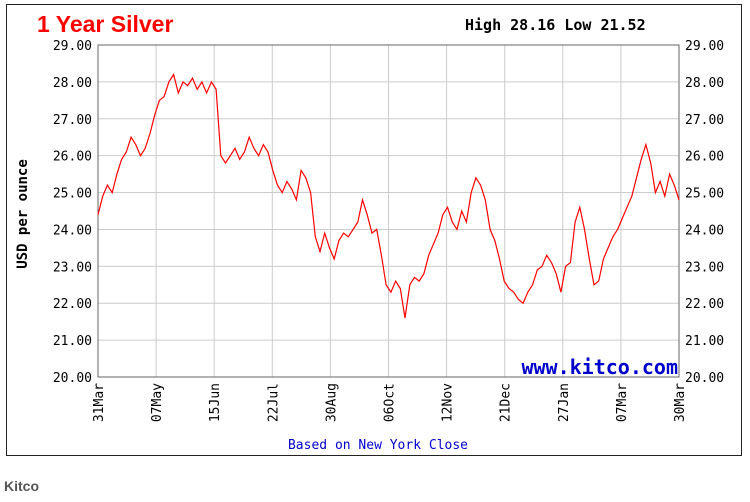 This screenshot has width=750, height=502. I want to click on x-tick-label: 06Oct, so click(390, 402).